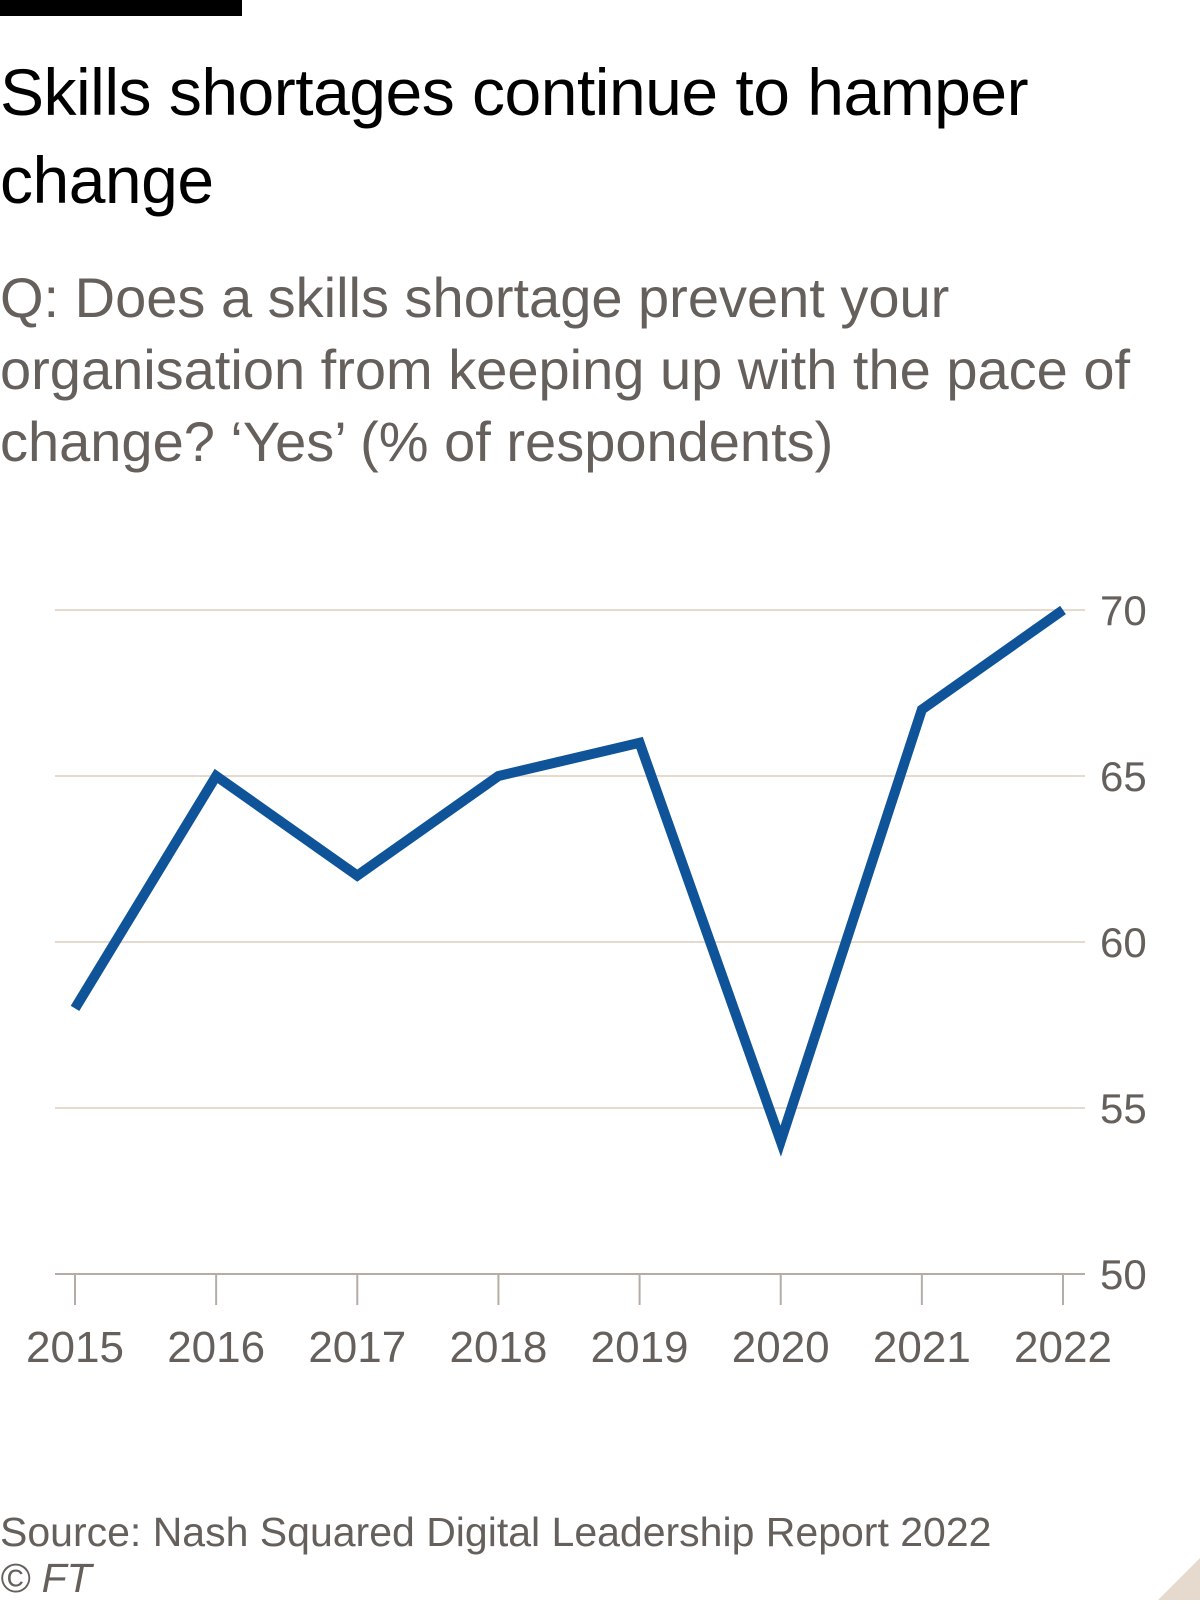  Describe the element at coordinates (1123, 776) in the screenshot. I see `y-tick-label-65: 65` at that location.